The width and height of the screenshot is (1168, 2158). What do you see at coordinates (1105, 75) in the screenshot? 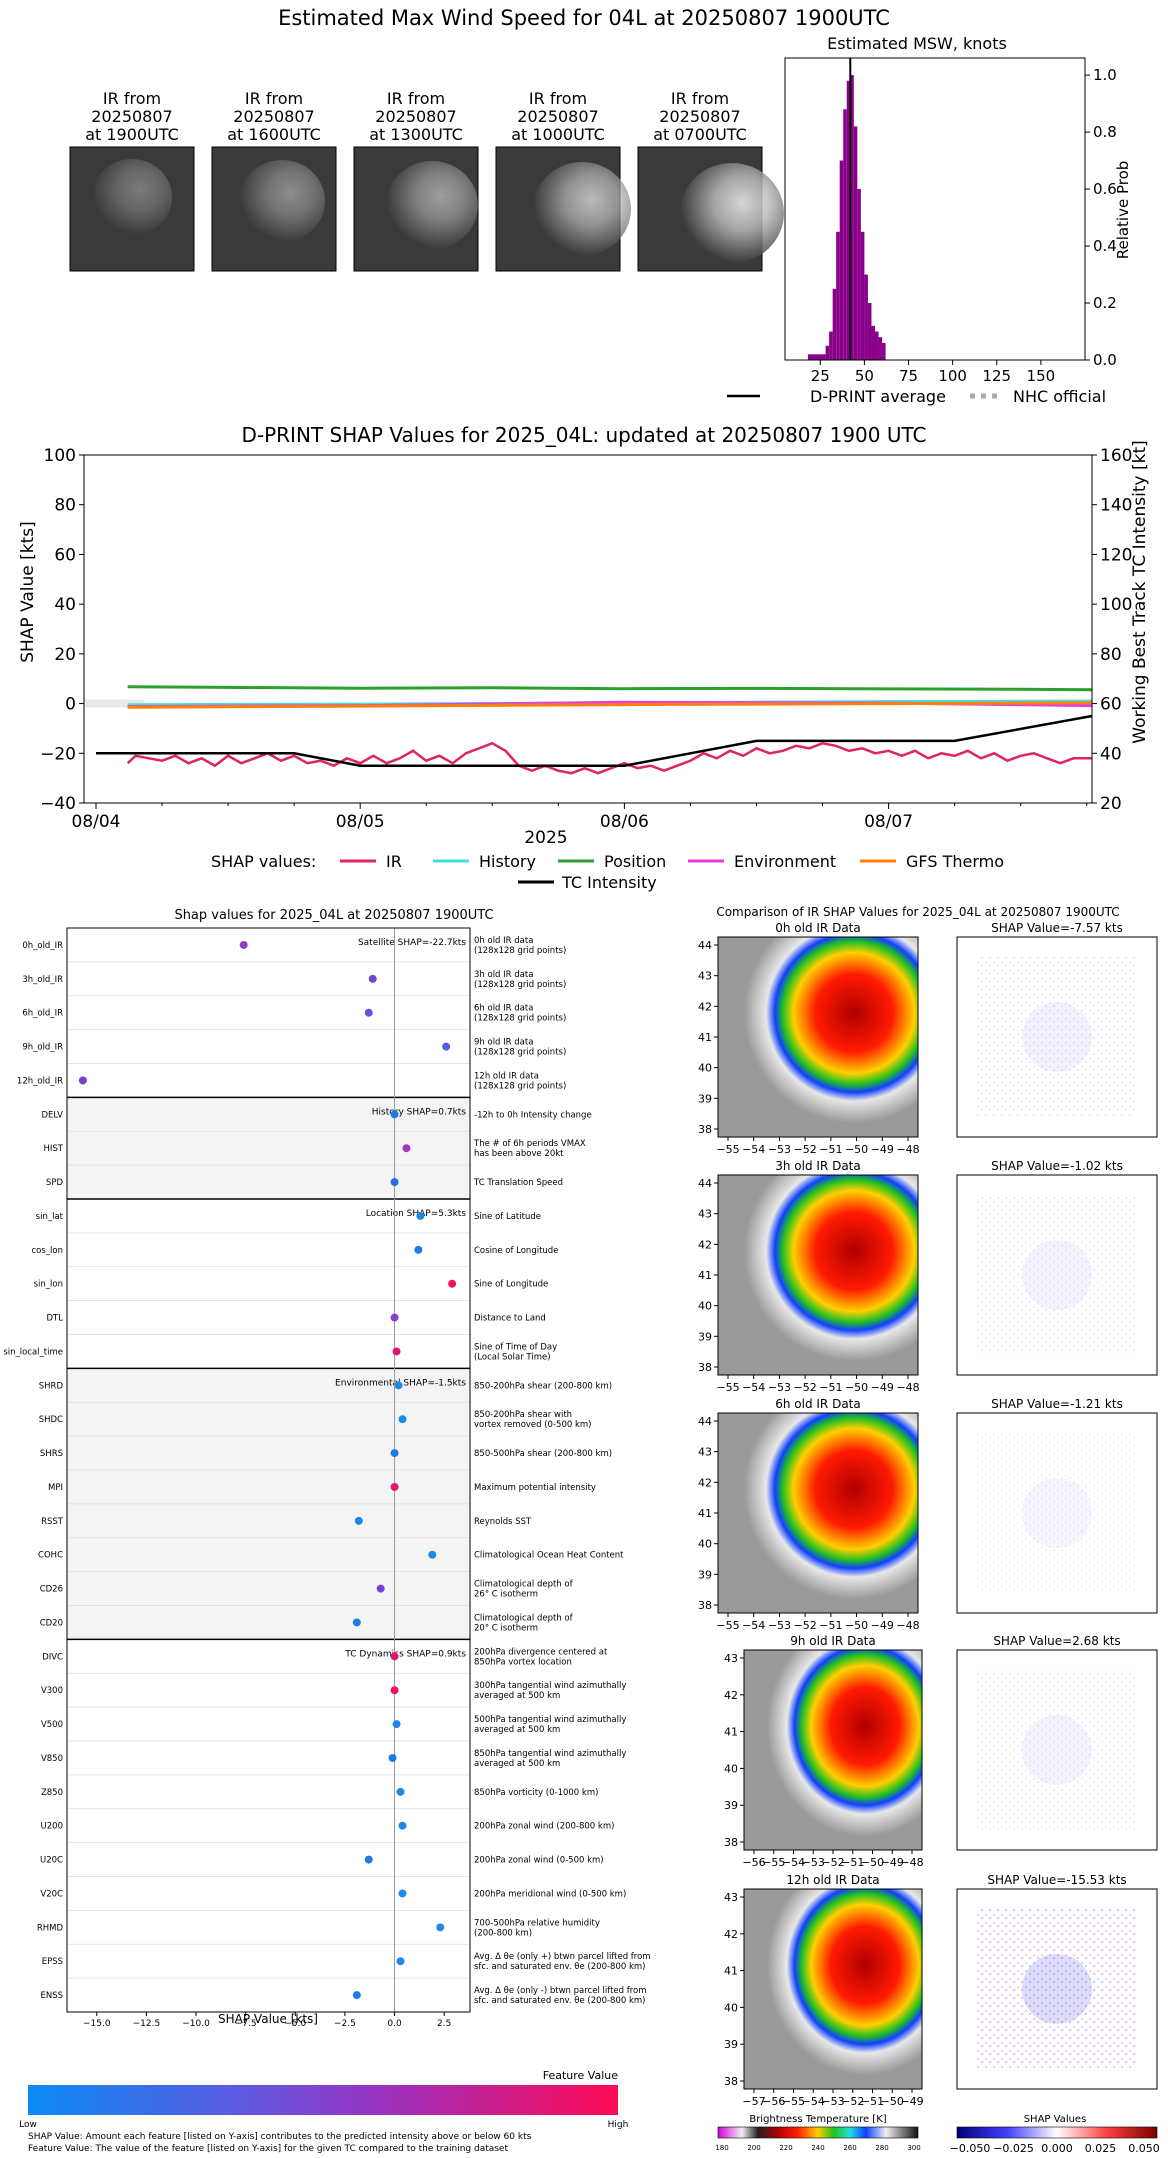
I see `histogram-ytick-label: 1.0` at bounding box center [1105, 75].